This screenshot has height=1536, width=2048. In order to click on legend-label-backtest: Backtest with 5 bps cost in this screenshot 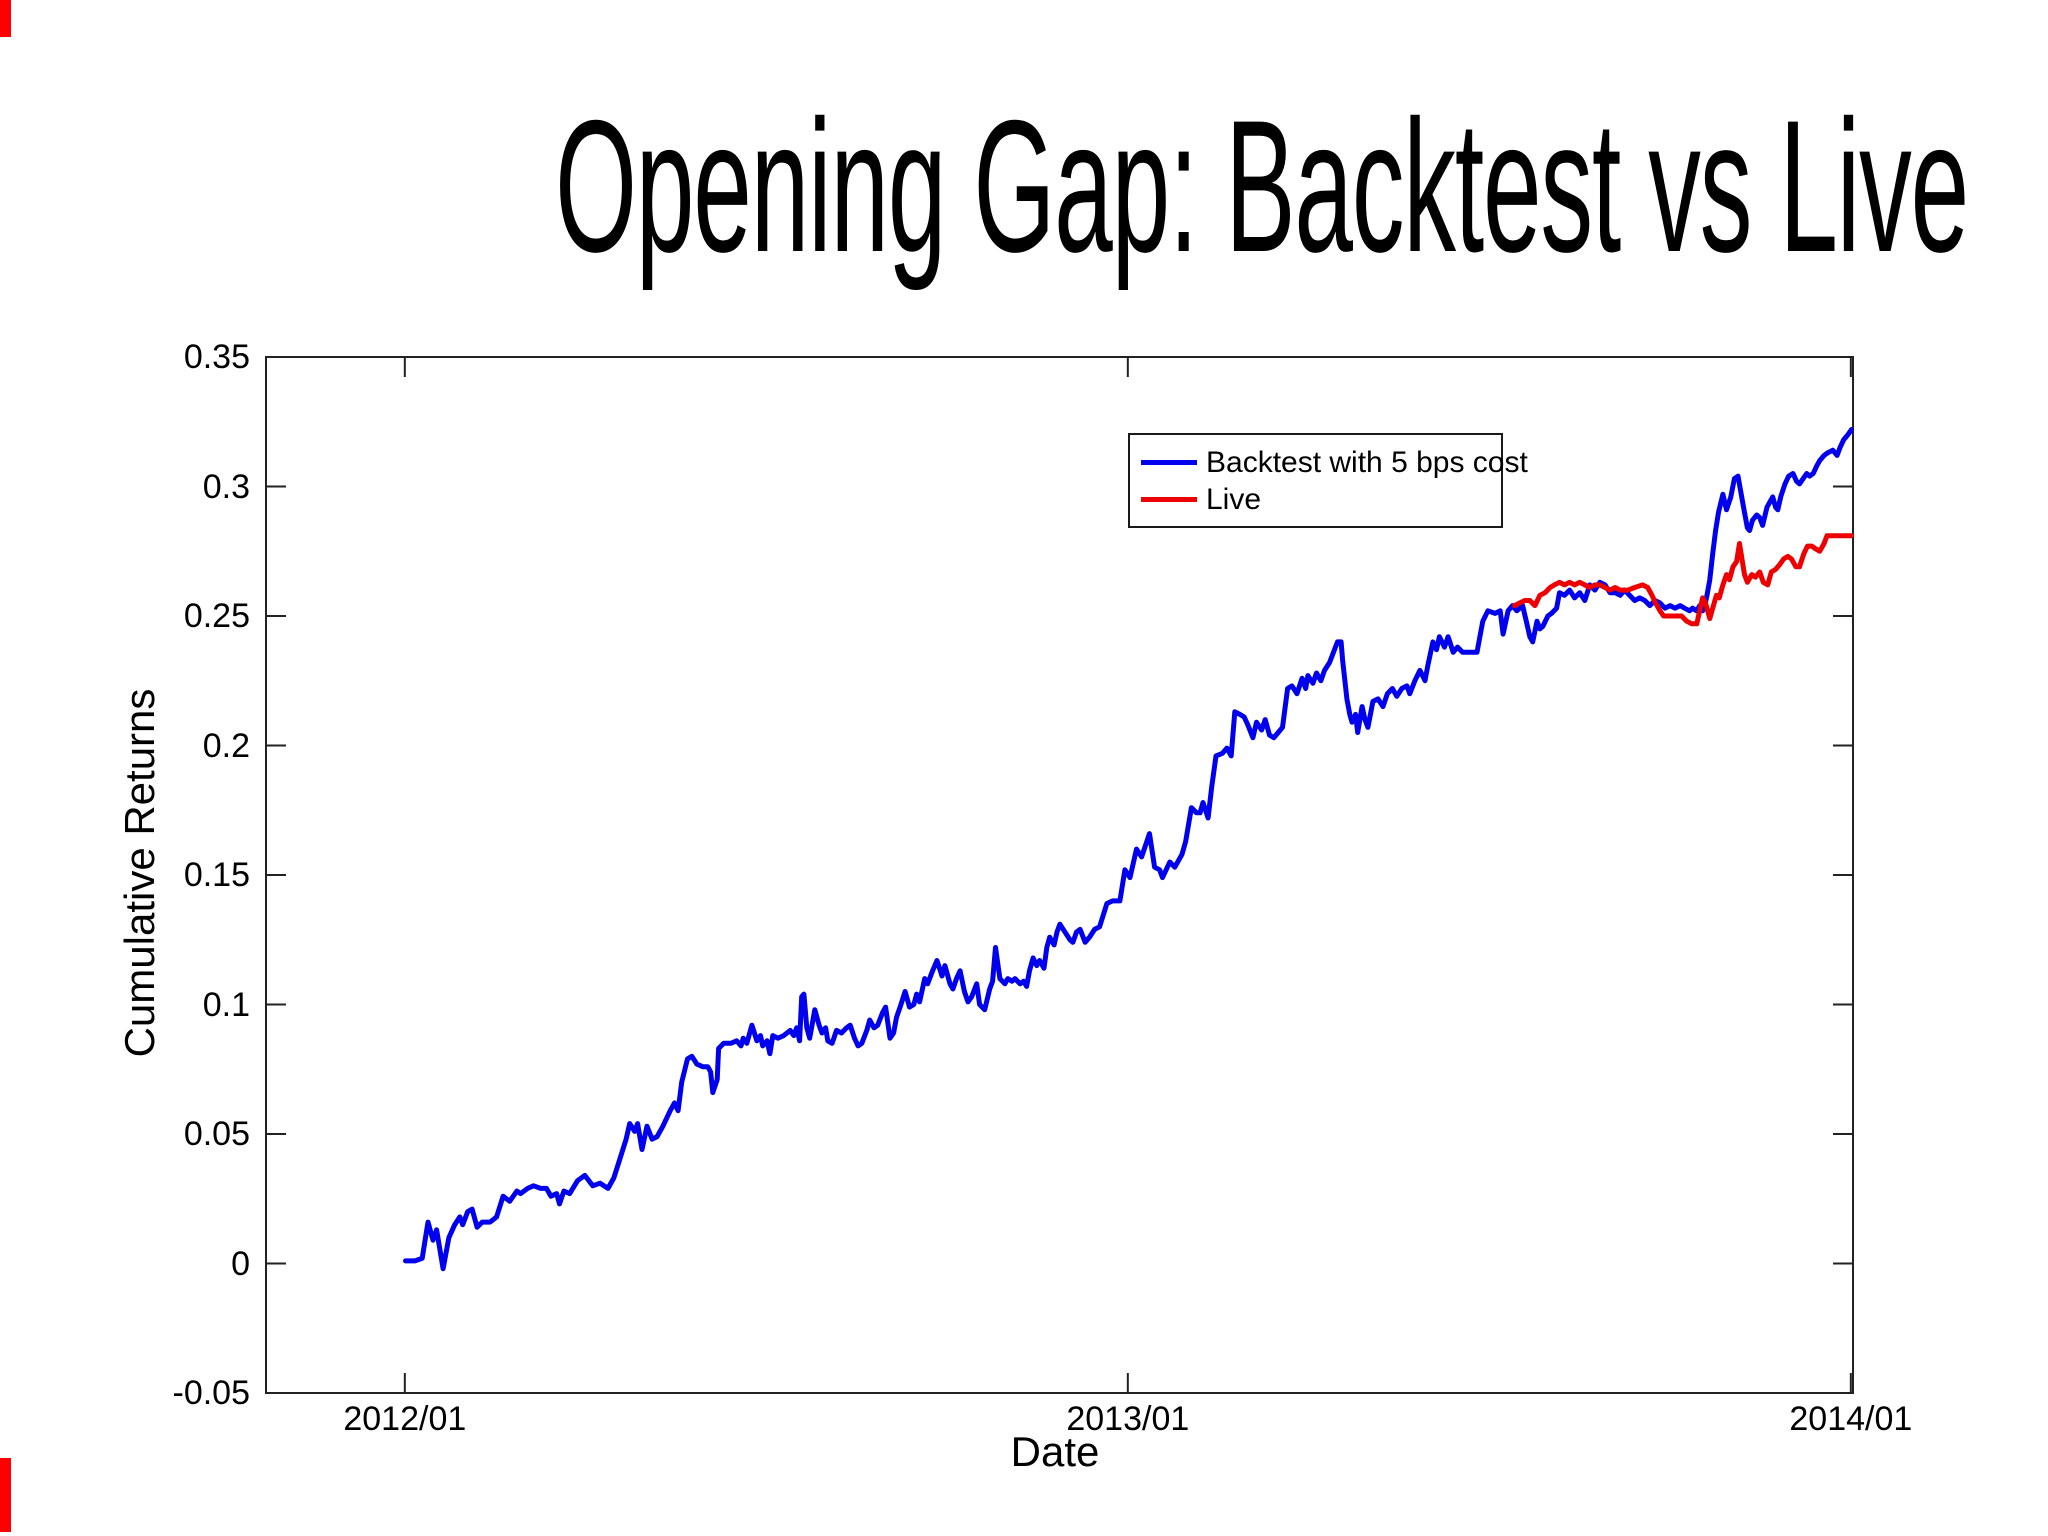, I will do `click(1367, 462)`.